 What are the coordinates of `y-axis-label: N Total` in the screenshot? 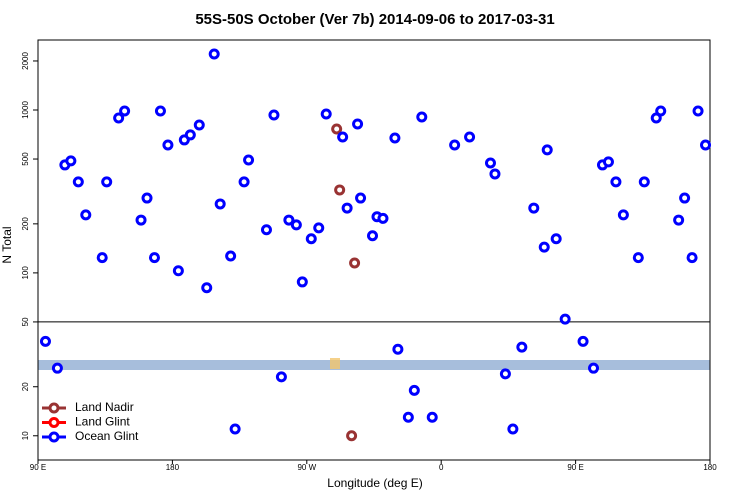 It's located at (7, 244).